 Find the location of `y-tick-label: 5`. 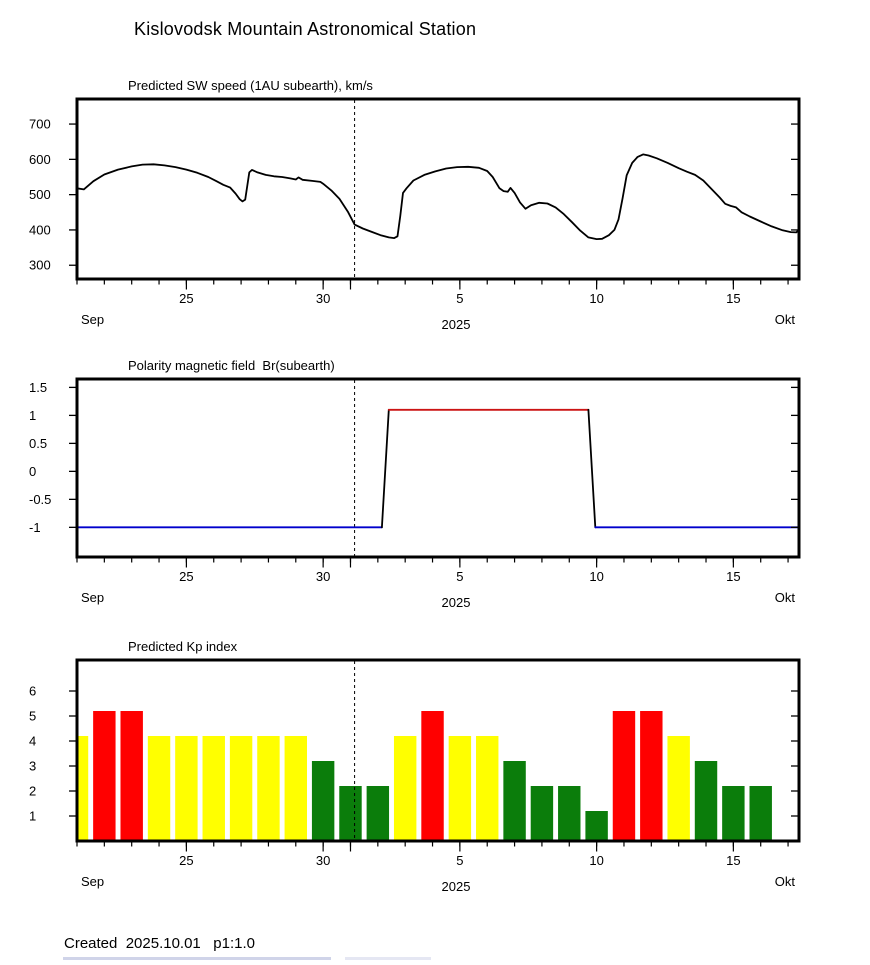

y-tick-label: 5 is located at coordinates (32, 716).